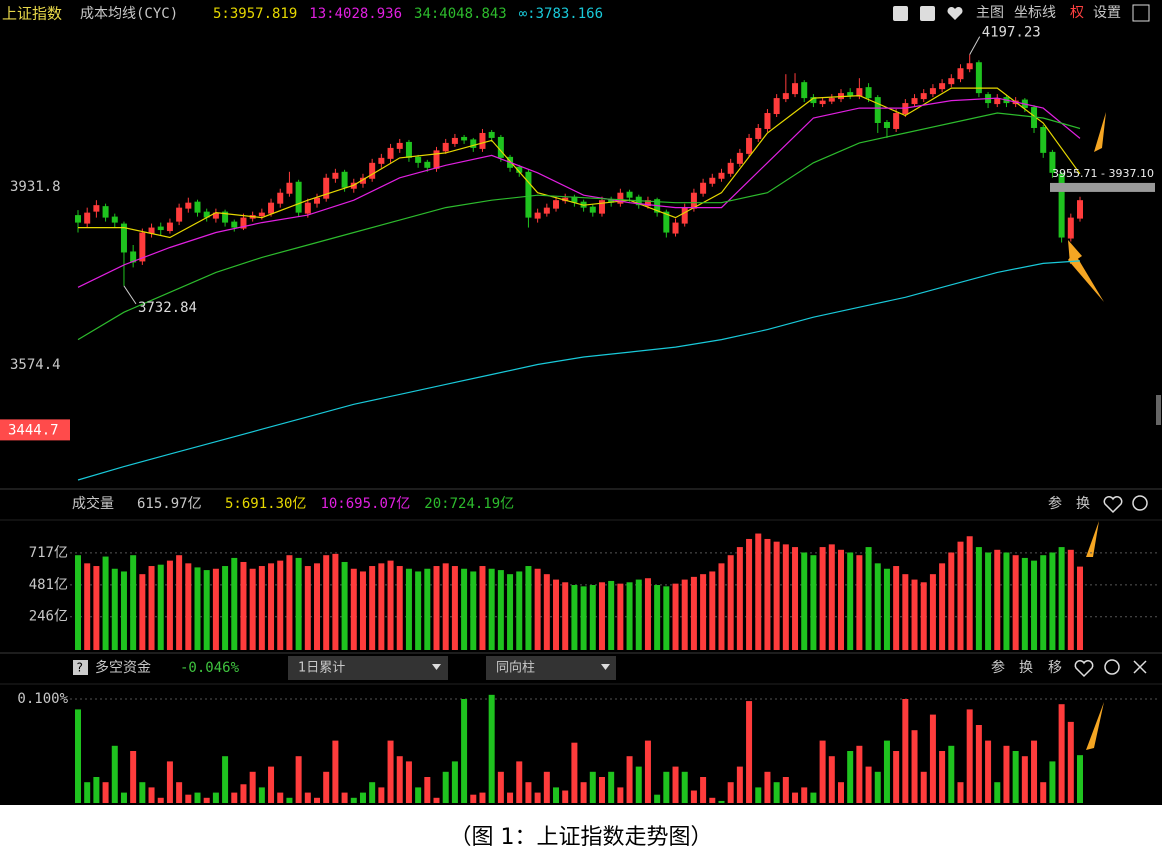 This screenshot has height=864, width=1162. Describe the element at coordinates (469, 504) in the screenshot. I see `legend-entry: 20:724.19亿` at that location.